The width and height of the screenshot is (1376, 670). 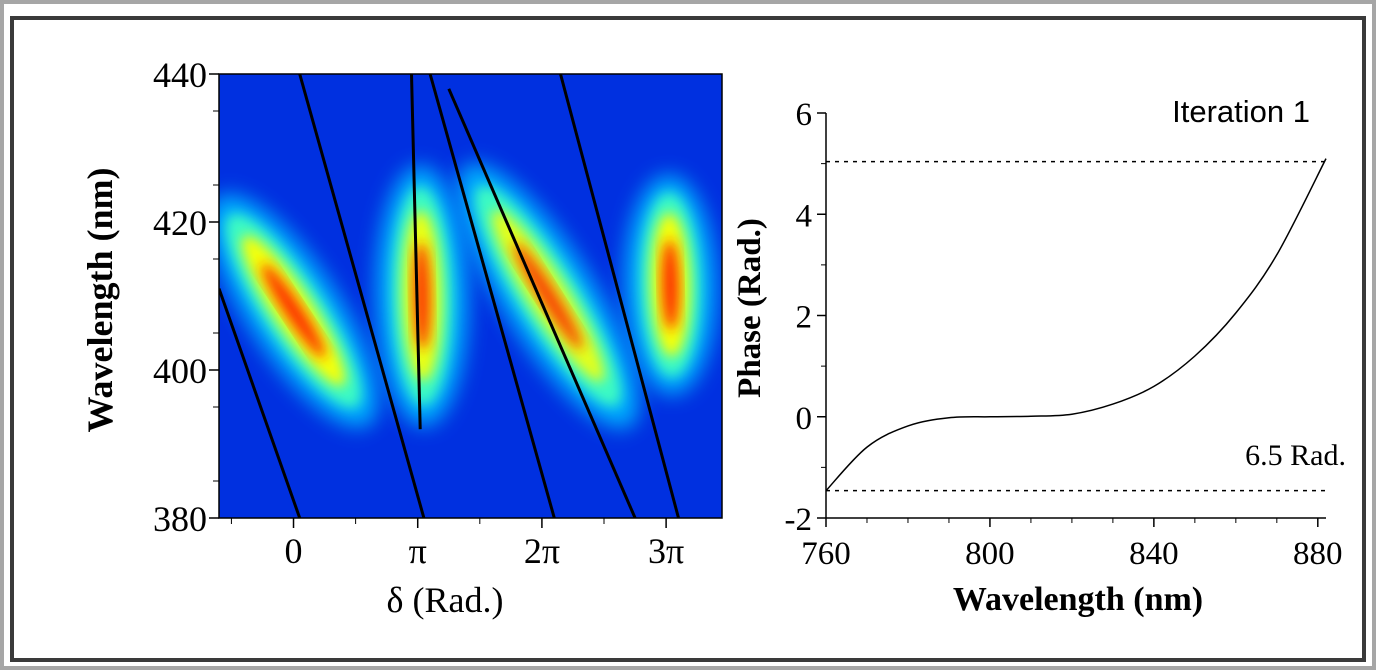 I want to click on heatmap-y-ticks: 380 400 420 440, so click(x=186, y=297).